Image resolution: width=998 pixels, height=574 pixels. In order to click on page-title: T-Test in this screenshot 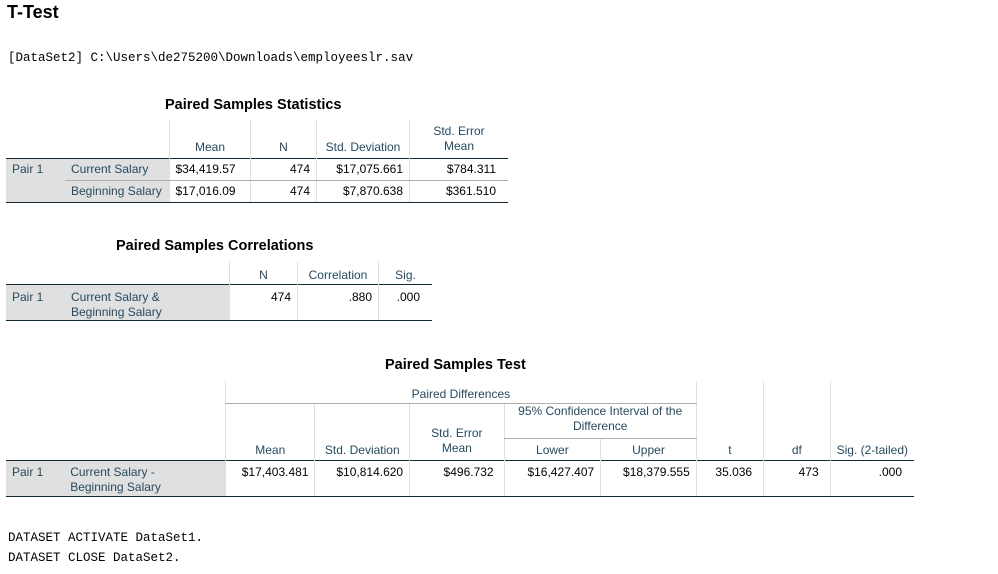, I will do `click(33, 12)`.